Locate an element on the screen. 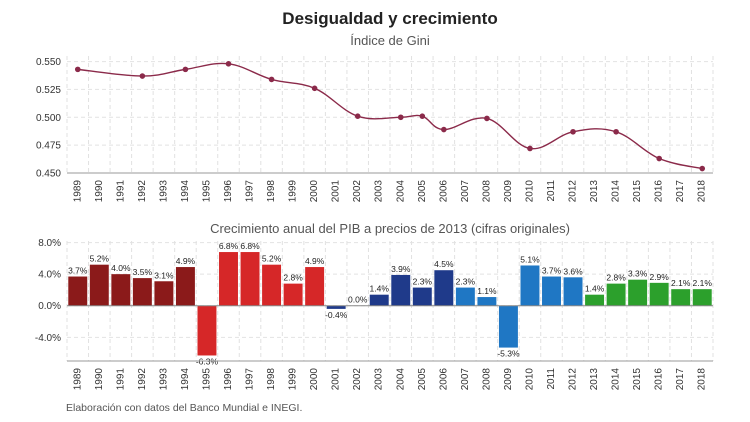 Image resolution: width=750 pixels, height=422 pixels. gdp-x-tick-label: 2018 is located at coordinates (702, 379).